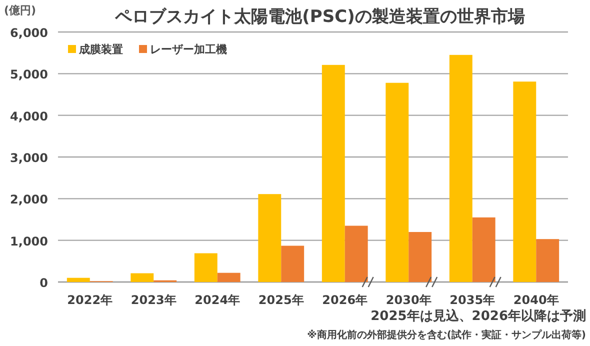 The width and height of the screenshot is (590, 346). Describe the element at coordinates (345, 300) in the screenshot. I see `x-tick-label: 2026年` at that location.